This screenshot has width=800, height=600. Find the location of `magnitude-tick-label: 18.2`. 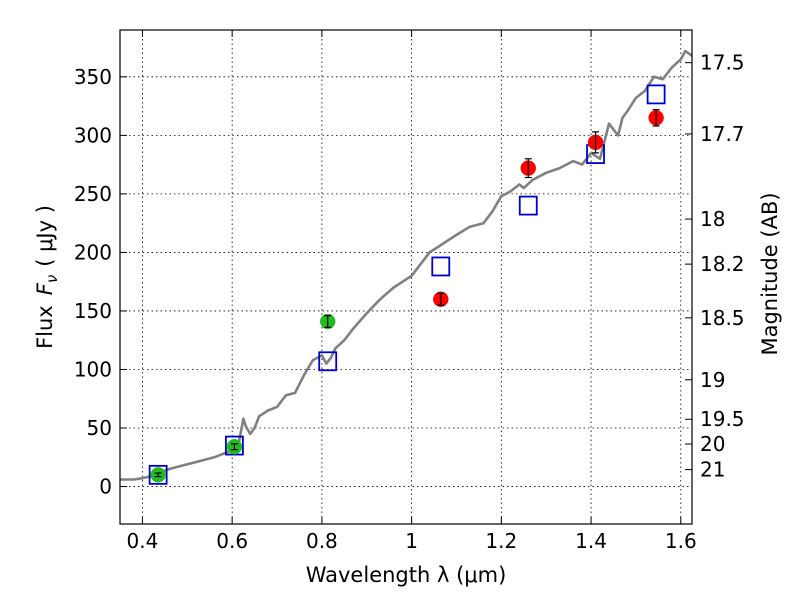

magnitude-tick-label: 18.2 is located at coordinates (722, 264).